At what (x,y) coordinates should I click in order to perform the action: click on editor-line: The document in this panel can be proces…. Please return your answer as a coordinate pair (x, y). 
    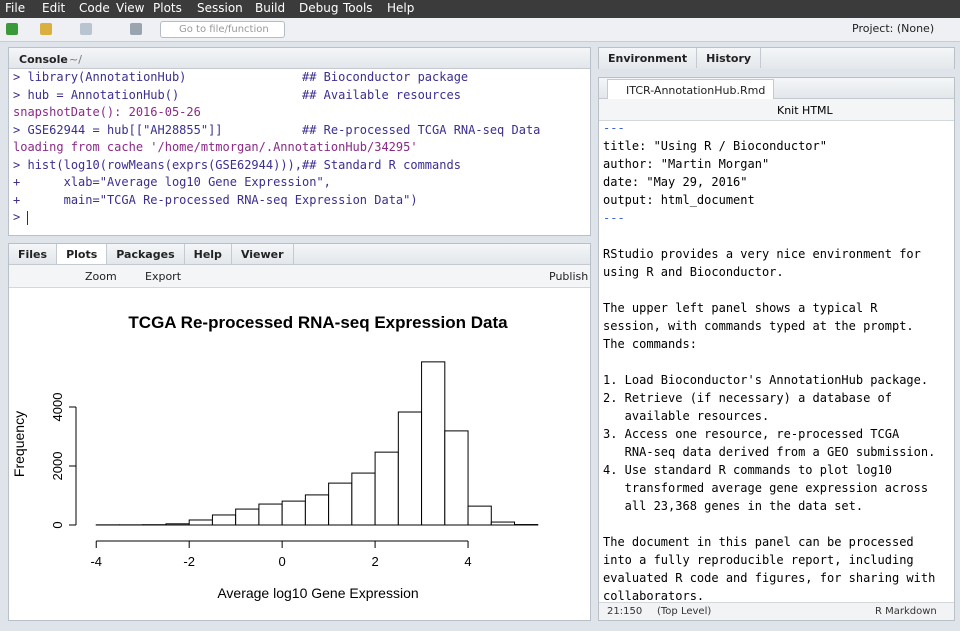
    Looking at the image, I should click on (758, 542).